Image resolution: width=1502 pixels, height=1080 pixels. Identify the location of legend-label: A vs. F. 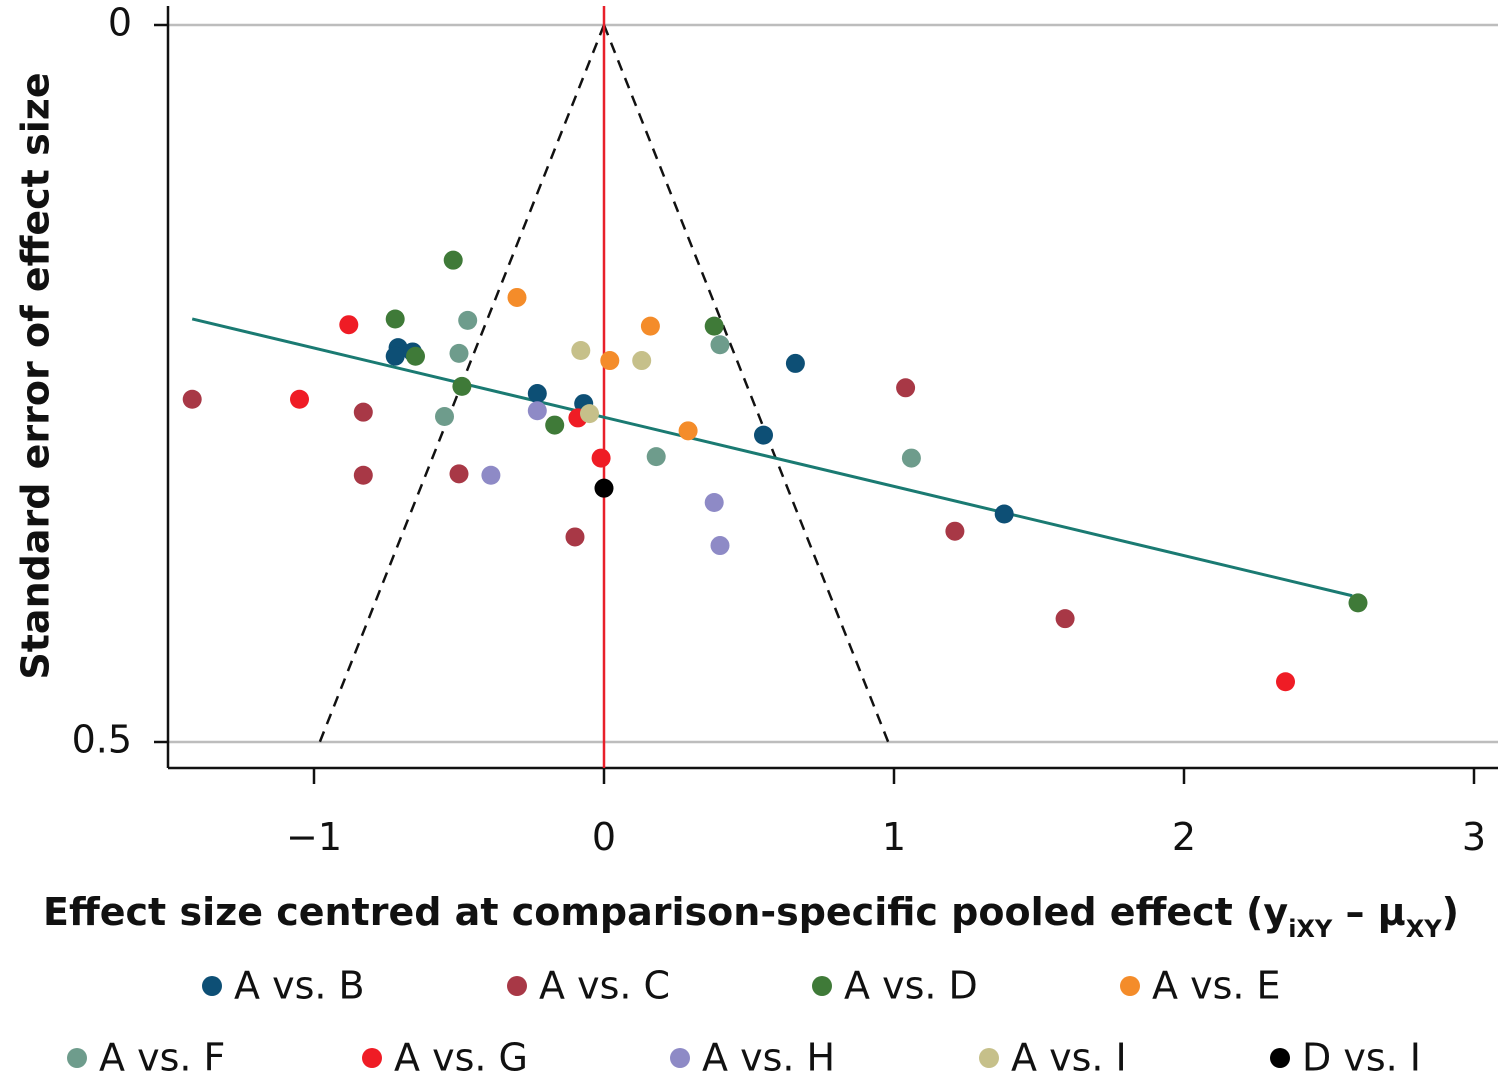
(162, 1058).